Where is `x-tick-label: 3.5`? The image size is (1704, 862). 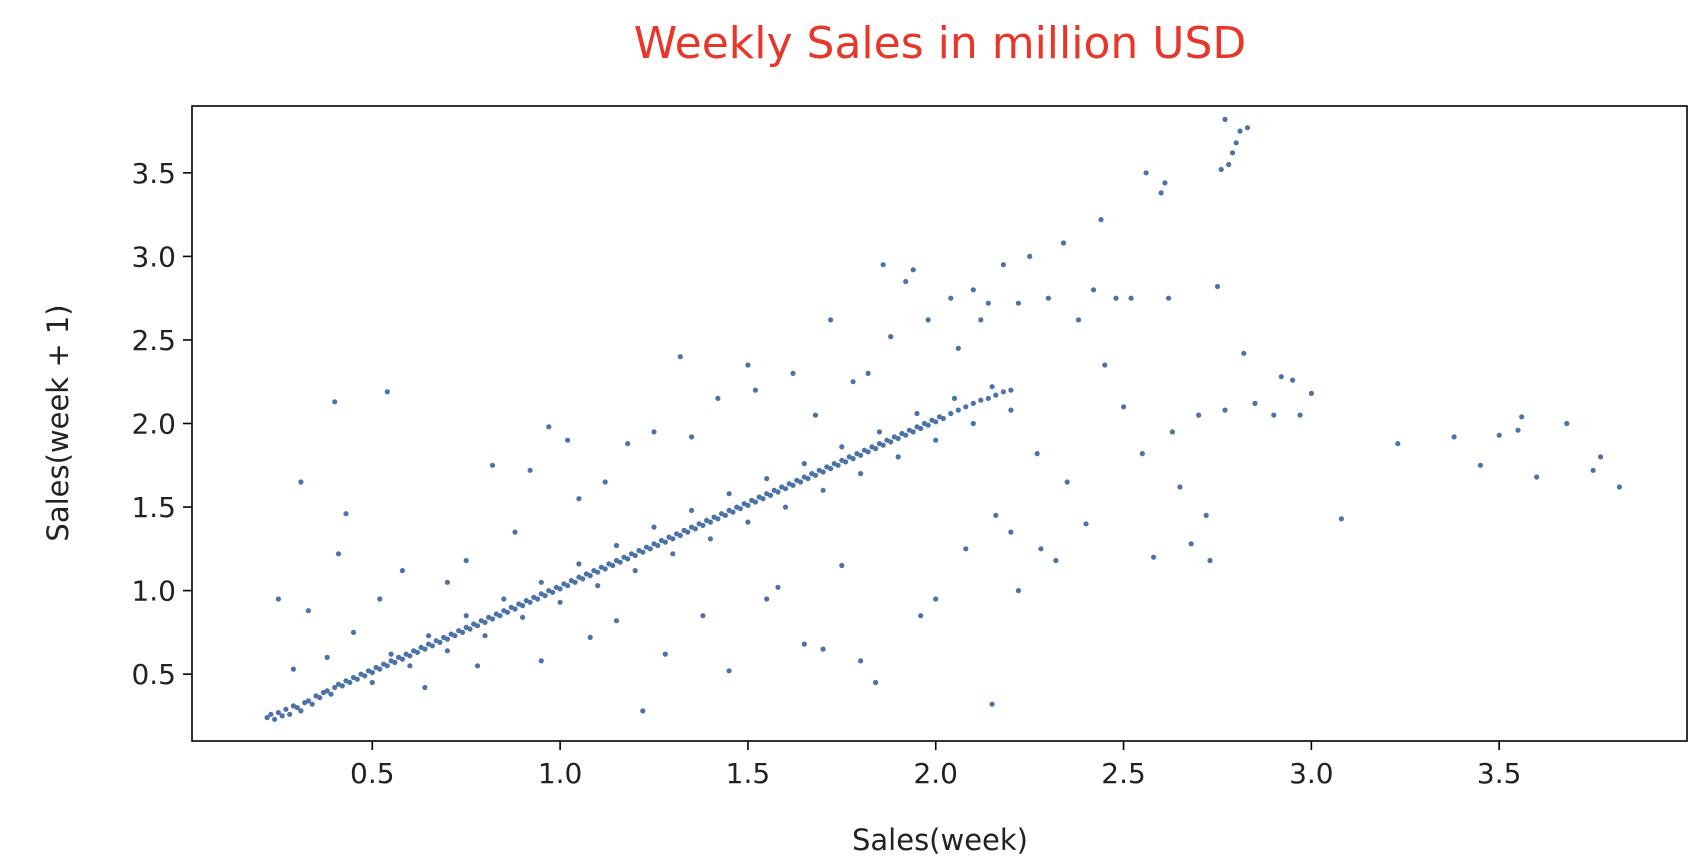 x-tick-label: 3.5 is located at coordinates (1499, 773).